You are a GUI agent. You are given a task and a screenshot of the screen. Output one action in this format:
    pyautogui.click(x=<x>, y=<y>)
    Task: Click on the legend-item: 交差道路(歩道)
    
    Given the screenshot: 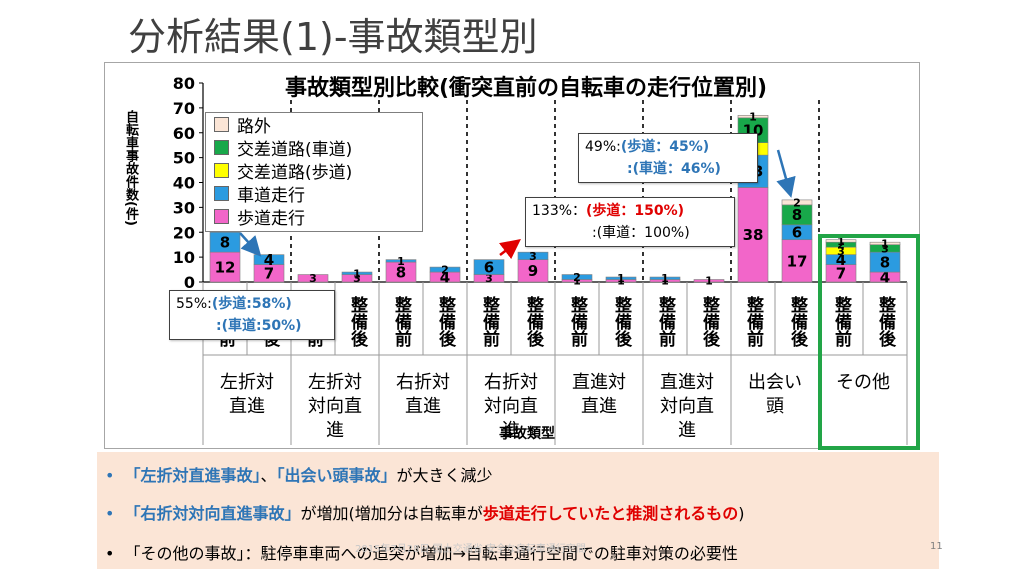 What is the action you would take?
    pyautogui.click(x=318, y=171)
    